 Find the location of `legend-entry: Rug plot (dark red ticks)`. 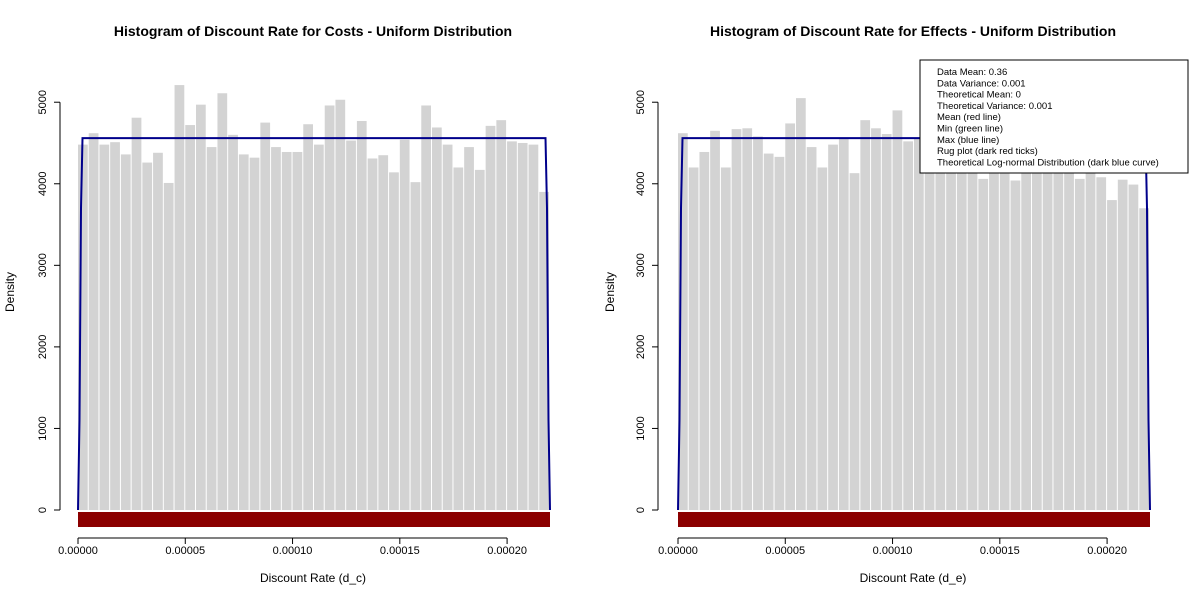

legend-entry: Rug plot (dark red ticks) is located at coordinates (987, 151).